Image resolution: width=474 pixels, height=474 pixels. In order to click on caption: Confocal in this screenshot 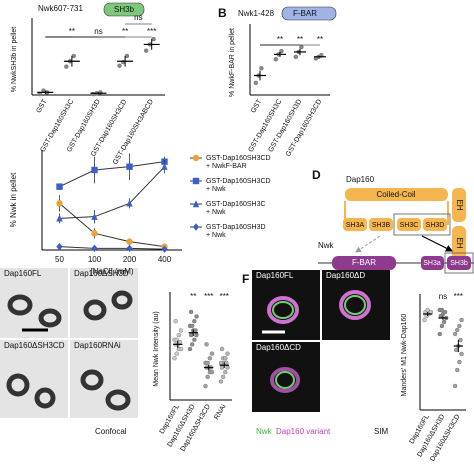, I will do `click(111, 431)`.